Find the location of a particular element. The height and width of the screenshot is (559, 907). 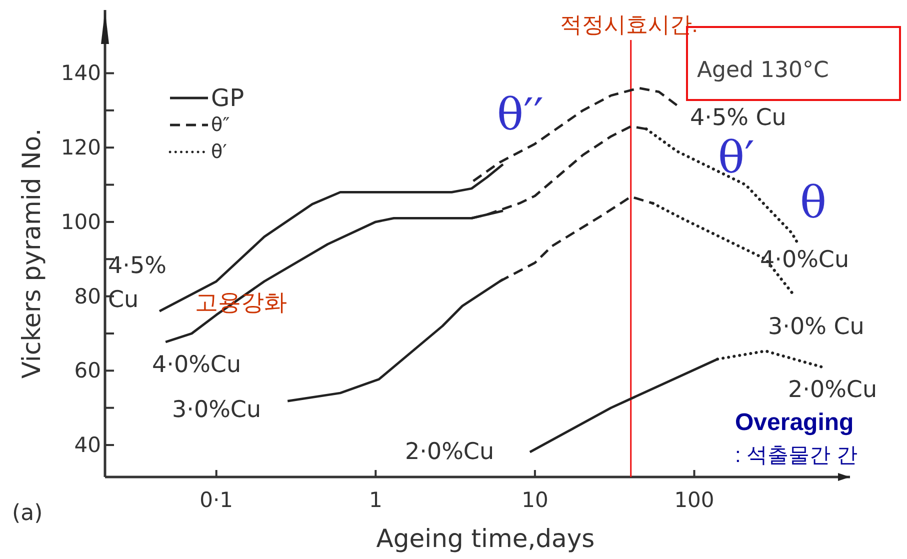

y-tick-label: 40 is located at coordinates (87, 445).